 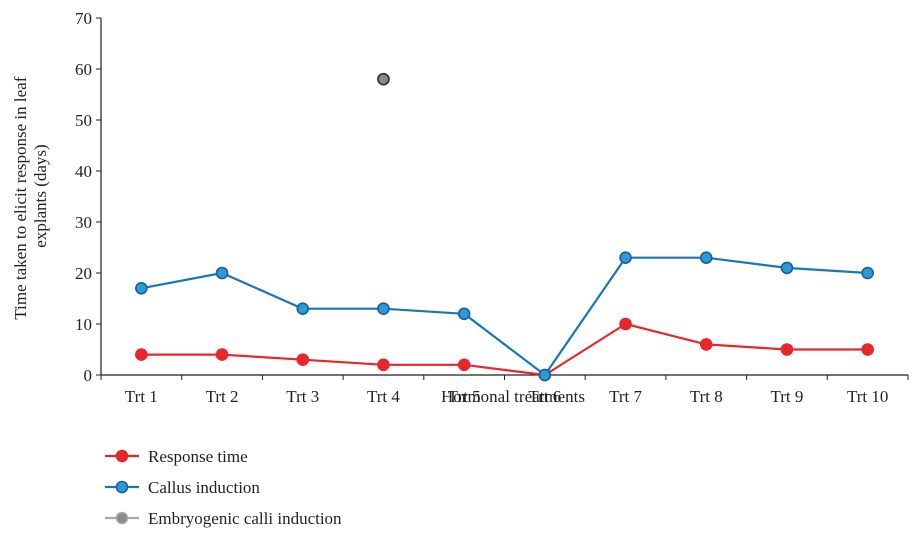 What do you see at coordinates (83, 120) in the screenshot?
I see `y-tick-label: 50` at bounding box center [83, 120].